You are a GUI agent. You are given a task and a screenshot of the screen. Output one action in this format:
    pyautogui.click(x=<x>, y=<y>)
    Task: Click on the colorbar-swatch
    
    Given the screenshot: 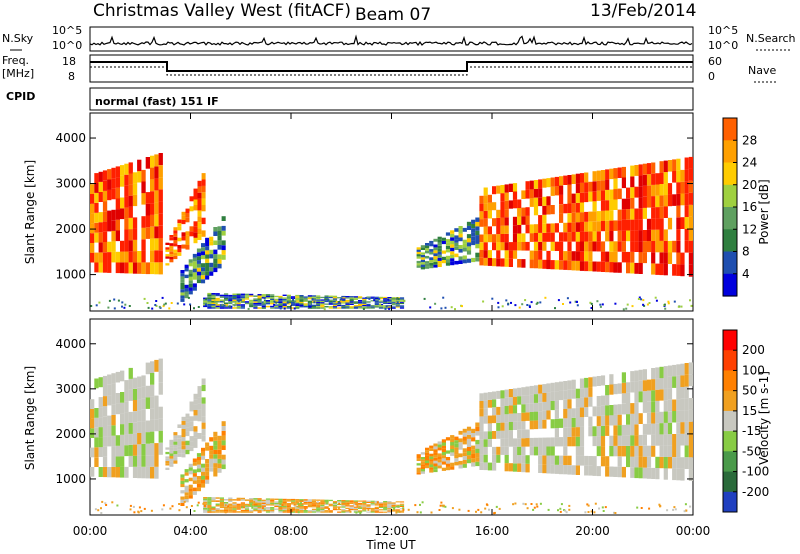 What is the action you would take?
    pyautogui.click(x=730, y=196)
    